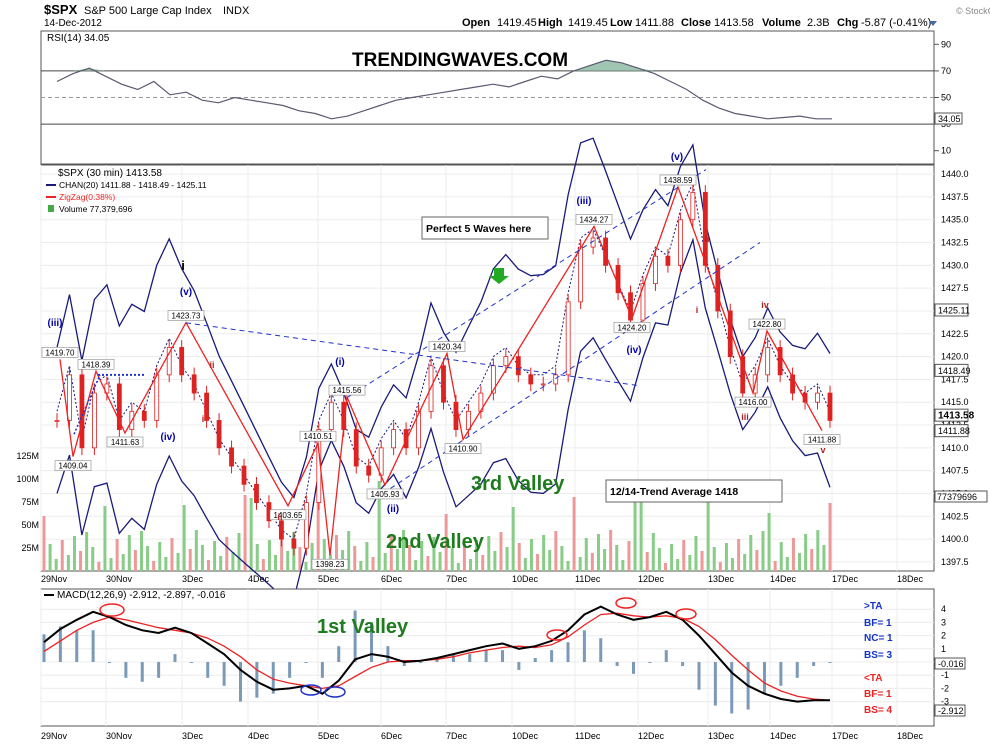  What do you see at coordinates (945, 675) in the screenshot?
I see `macd-tick-label: -1` at bounding box center [945, 675].